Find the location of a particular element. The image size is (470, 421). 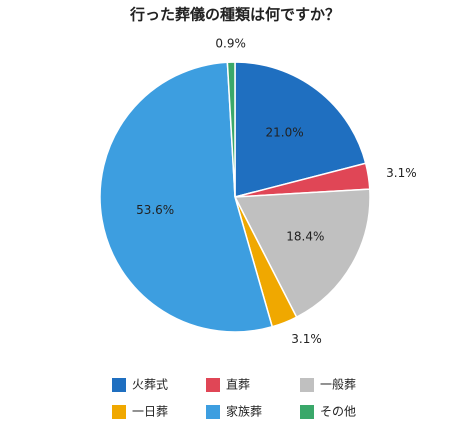

legend-label: 家族葬 is located at coordinates (244, 411).